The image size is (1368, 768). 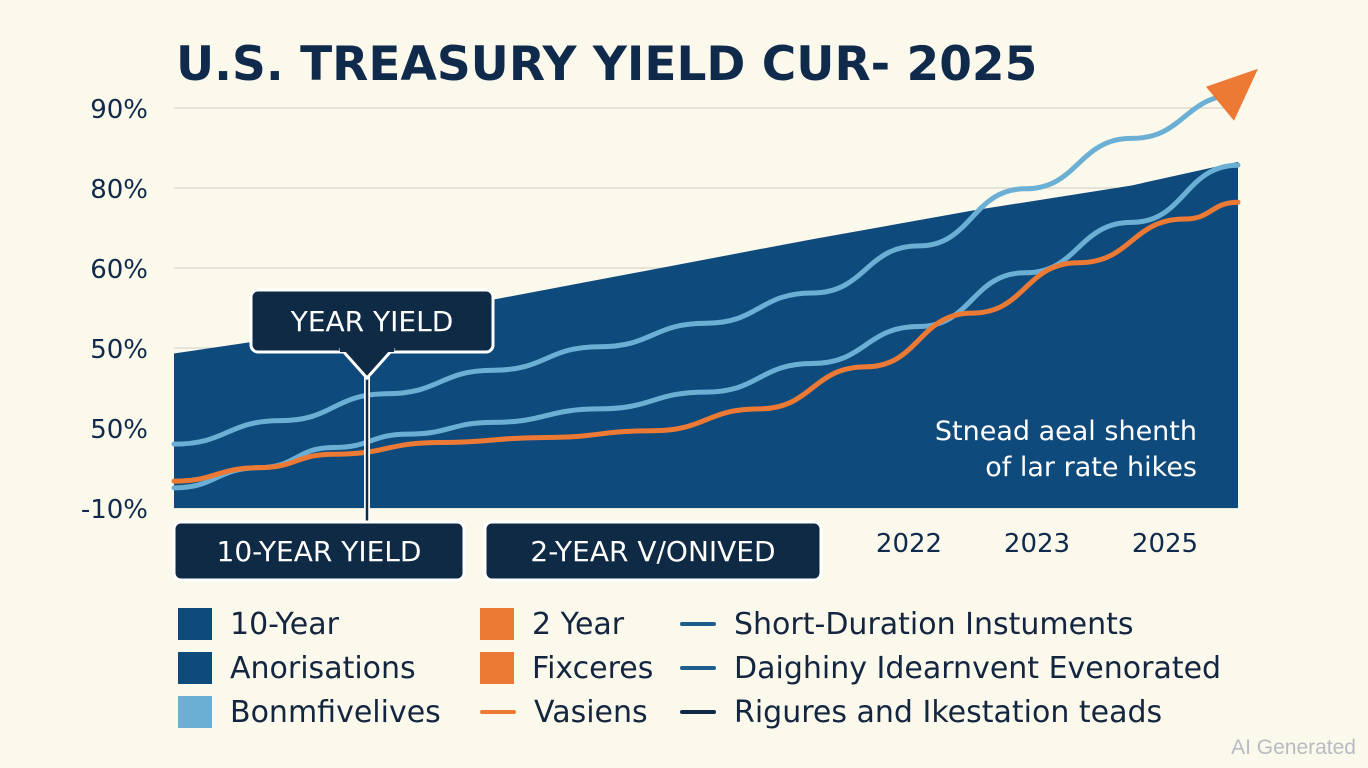 I want to click on x-tick-label: 2025, so click(x=1165, y=544).